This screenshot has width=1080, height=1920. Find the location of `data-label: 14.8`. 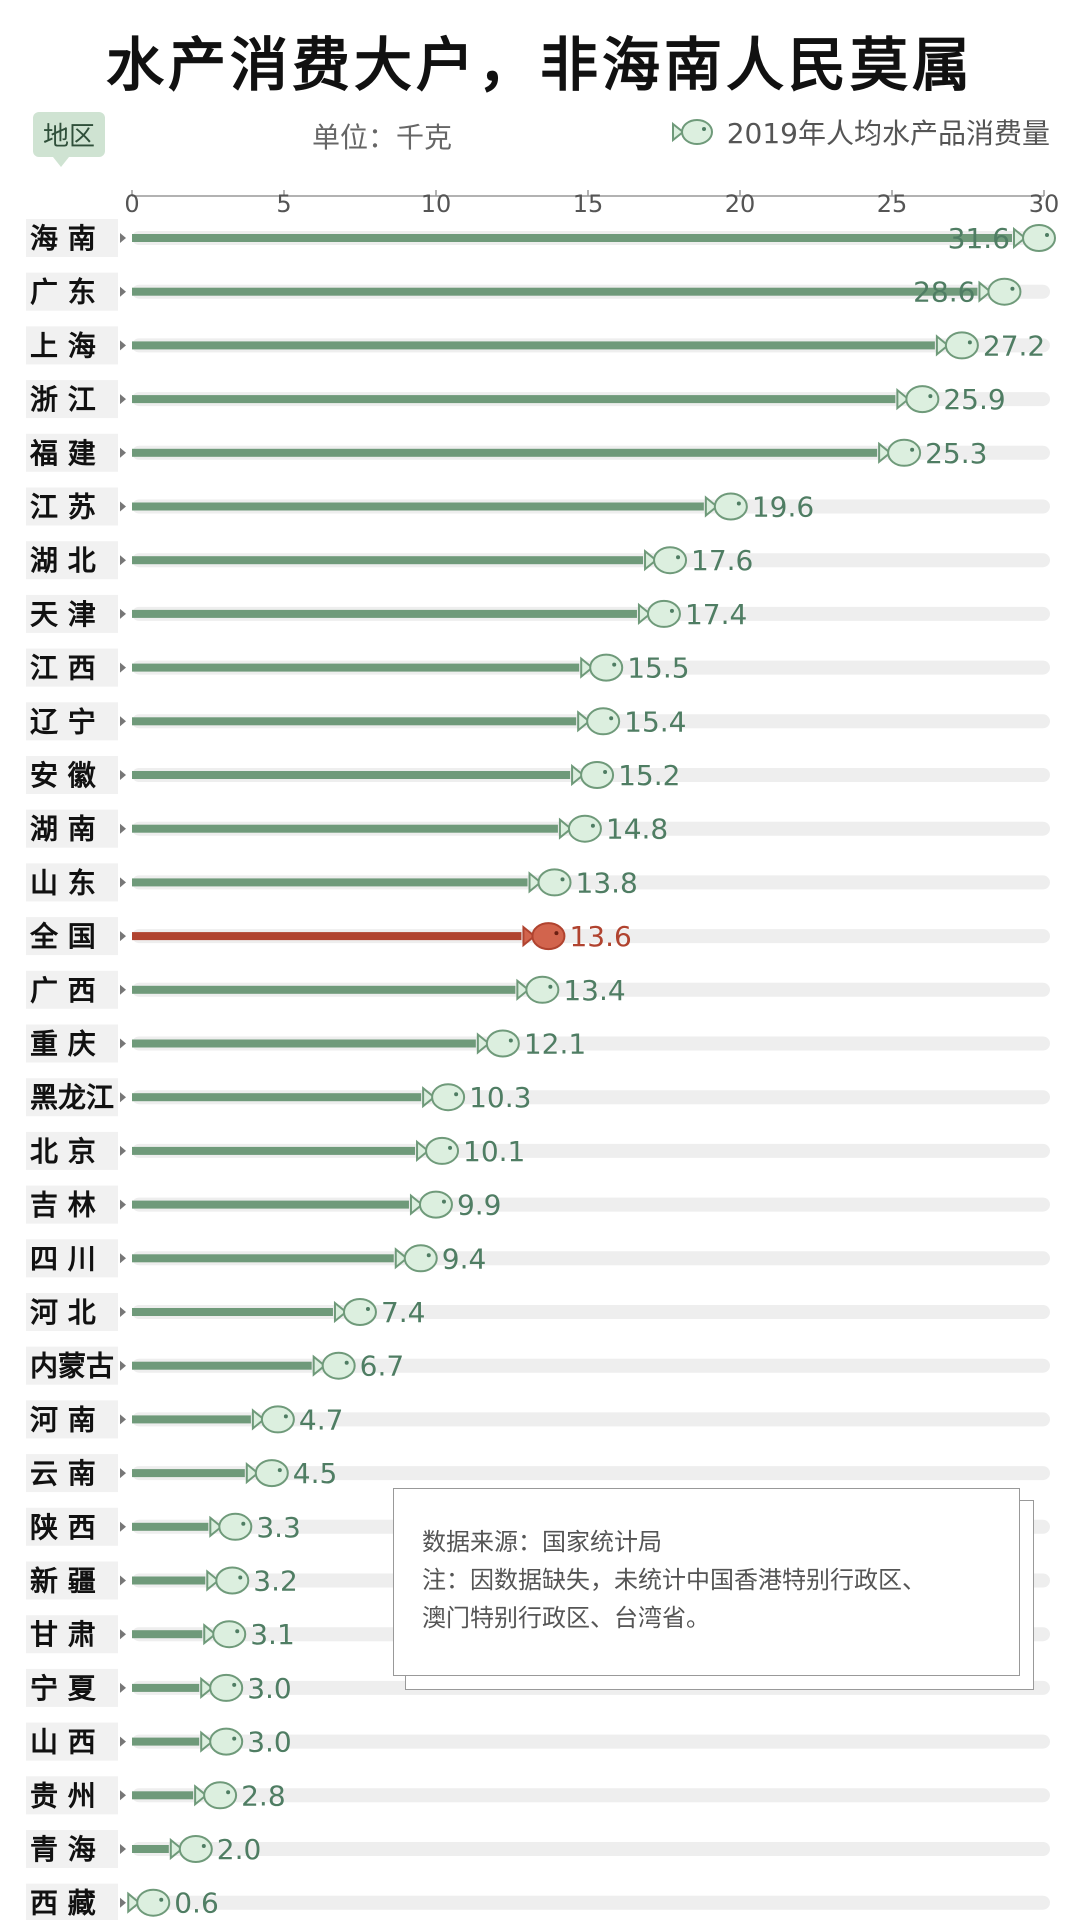

data-label: 14.8 is located at coordinates (637, 829).